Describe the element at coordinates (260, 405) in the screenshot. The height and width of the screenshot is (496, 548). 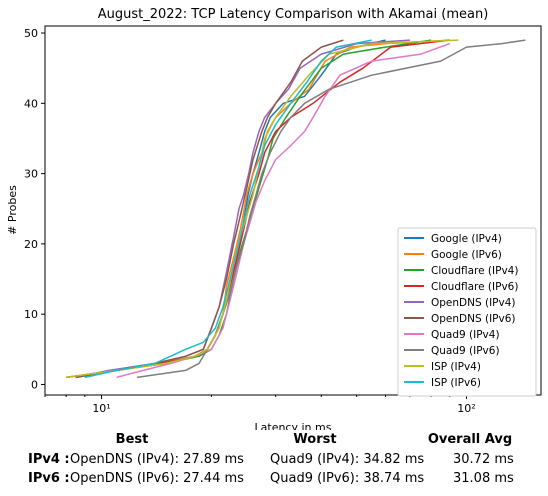
I see `x-axis: 10¹ 10²` at that location.